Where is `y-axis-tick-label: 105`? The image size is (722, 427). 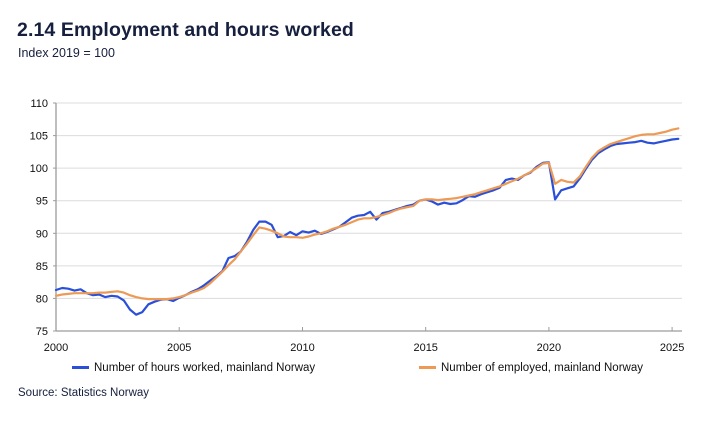
y-axis-tick-label: 105 is located at coordinates (39, 137).